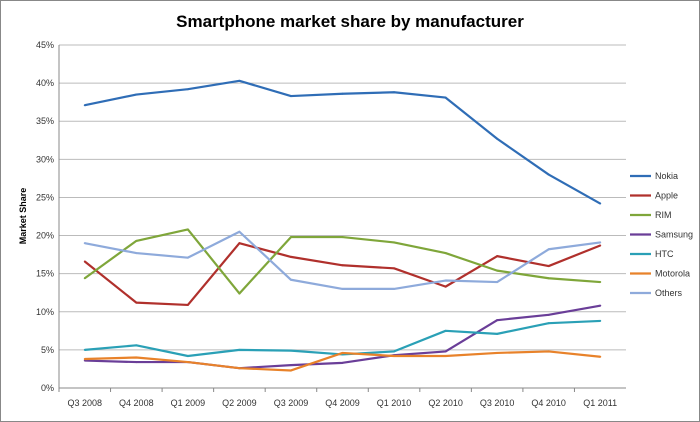 The width and height of the screenshot is (700, 422). Describe the element at coordinates (350, 21) in the screenshot. I see `chart-title: Smartphone market share by manufacturer` at that location.